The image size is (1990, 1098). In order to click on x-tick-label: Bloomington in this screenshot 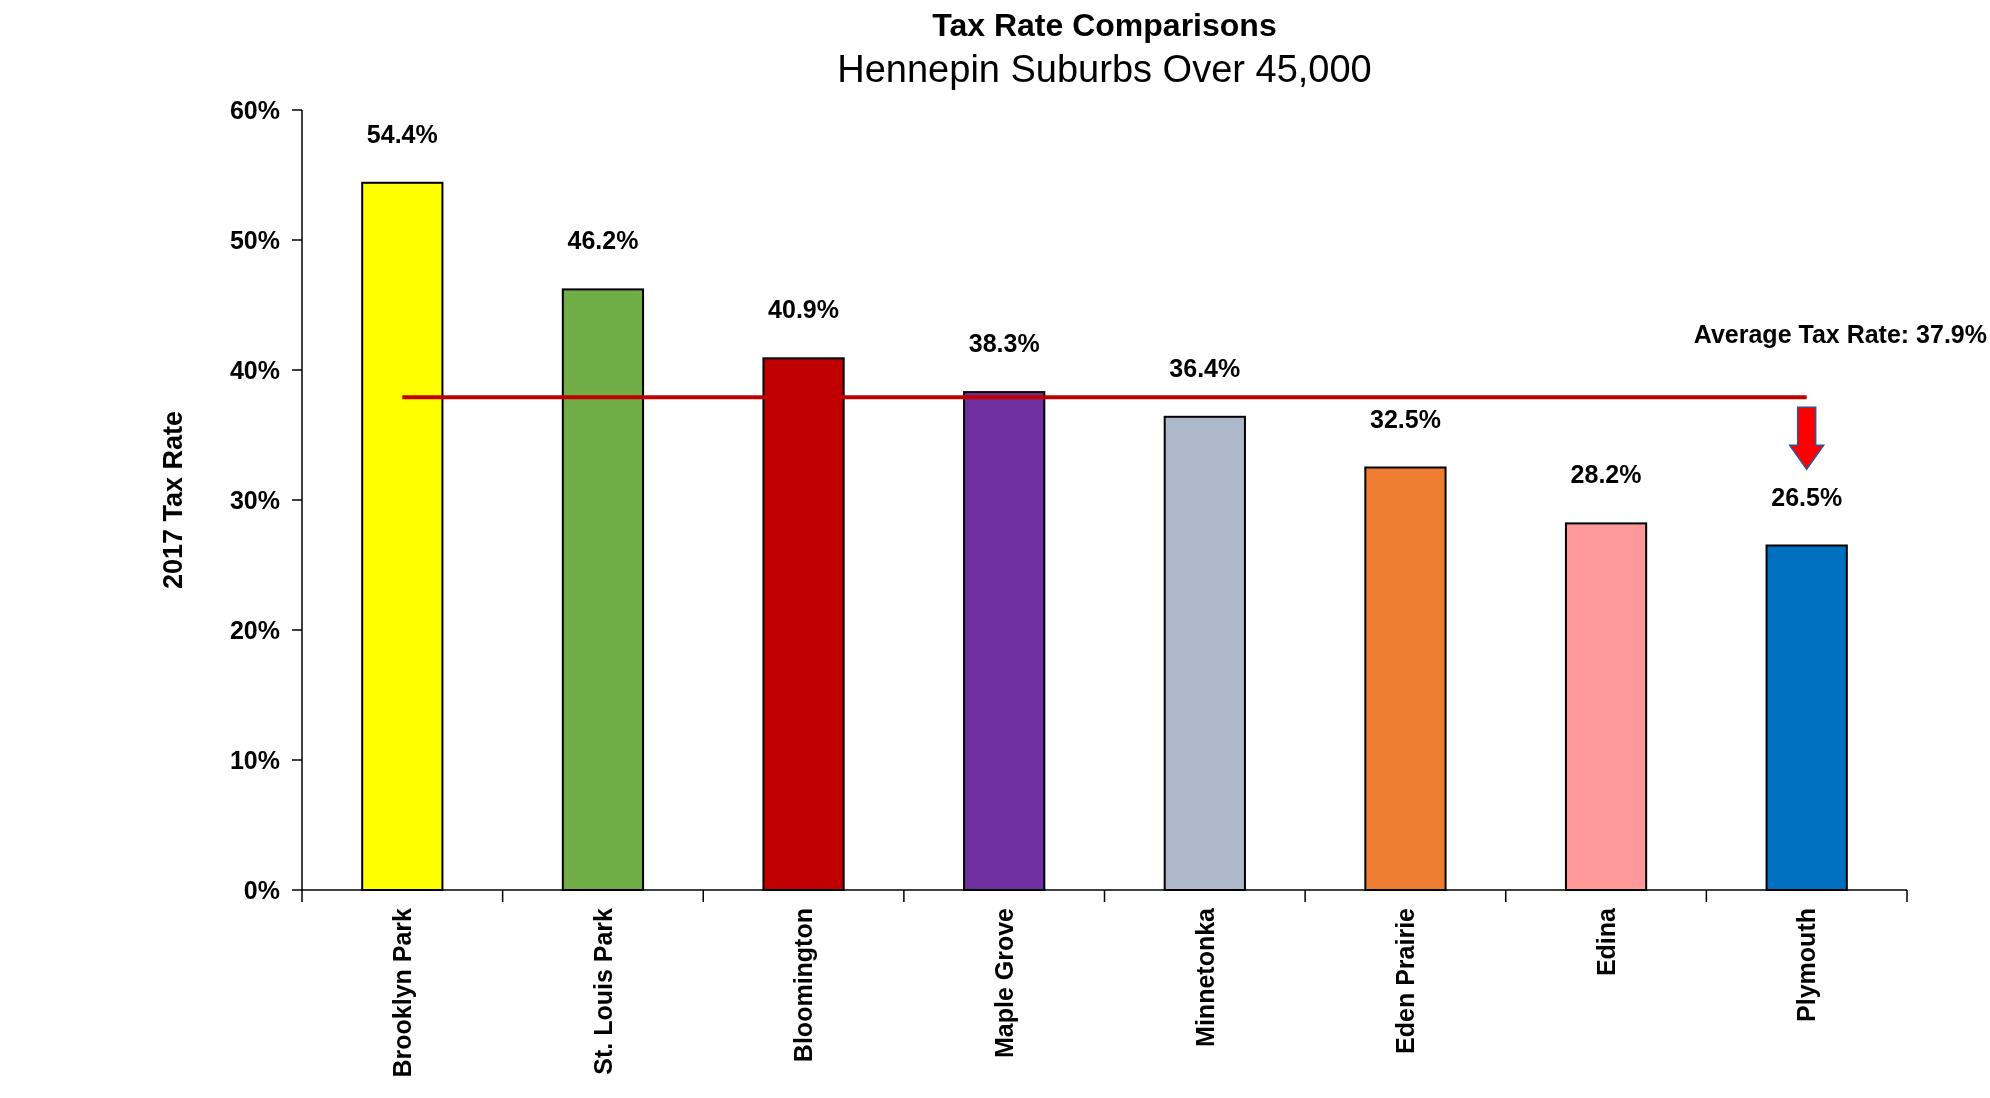, I will do `click(803, 985)`.